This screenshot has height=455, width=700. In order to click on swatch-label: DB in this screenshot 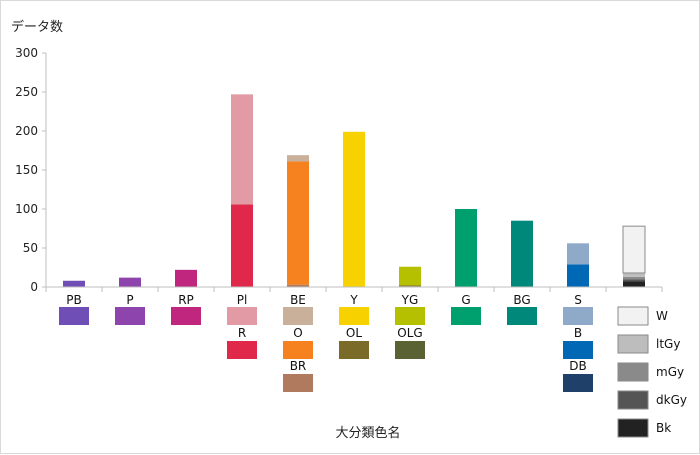, I will do `click(577, 366)`.